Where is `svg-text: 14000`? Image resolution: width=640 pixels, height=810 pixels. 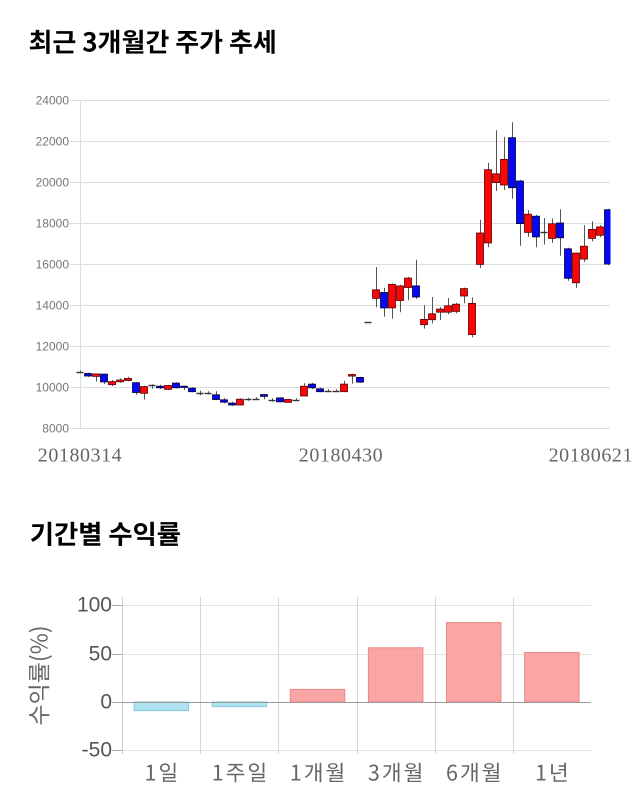 svg-text: 14000 is located at coordinates (53, 306).